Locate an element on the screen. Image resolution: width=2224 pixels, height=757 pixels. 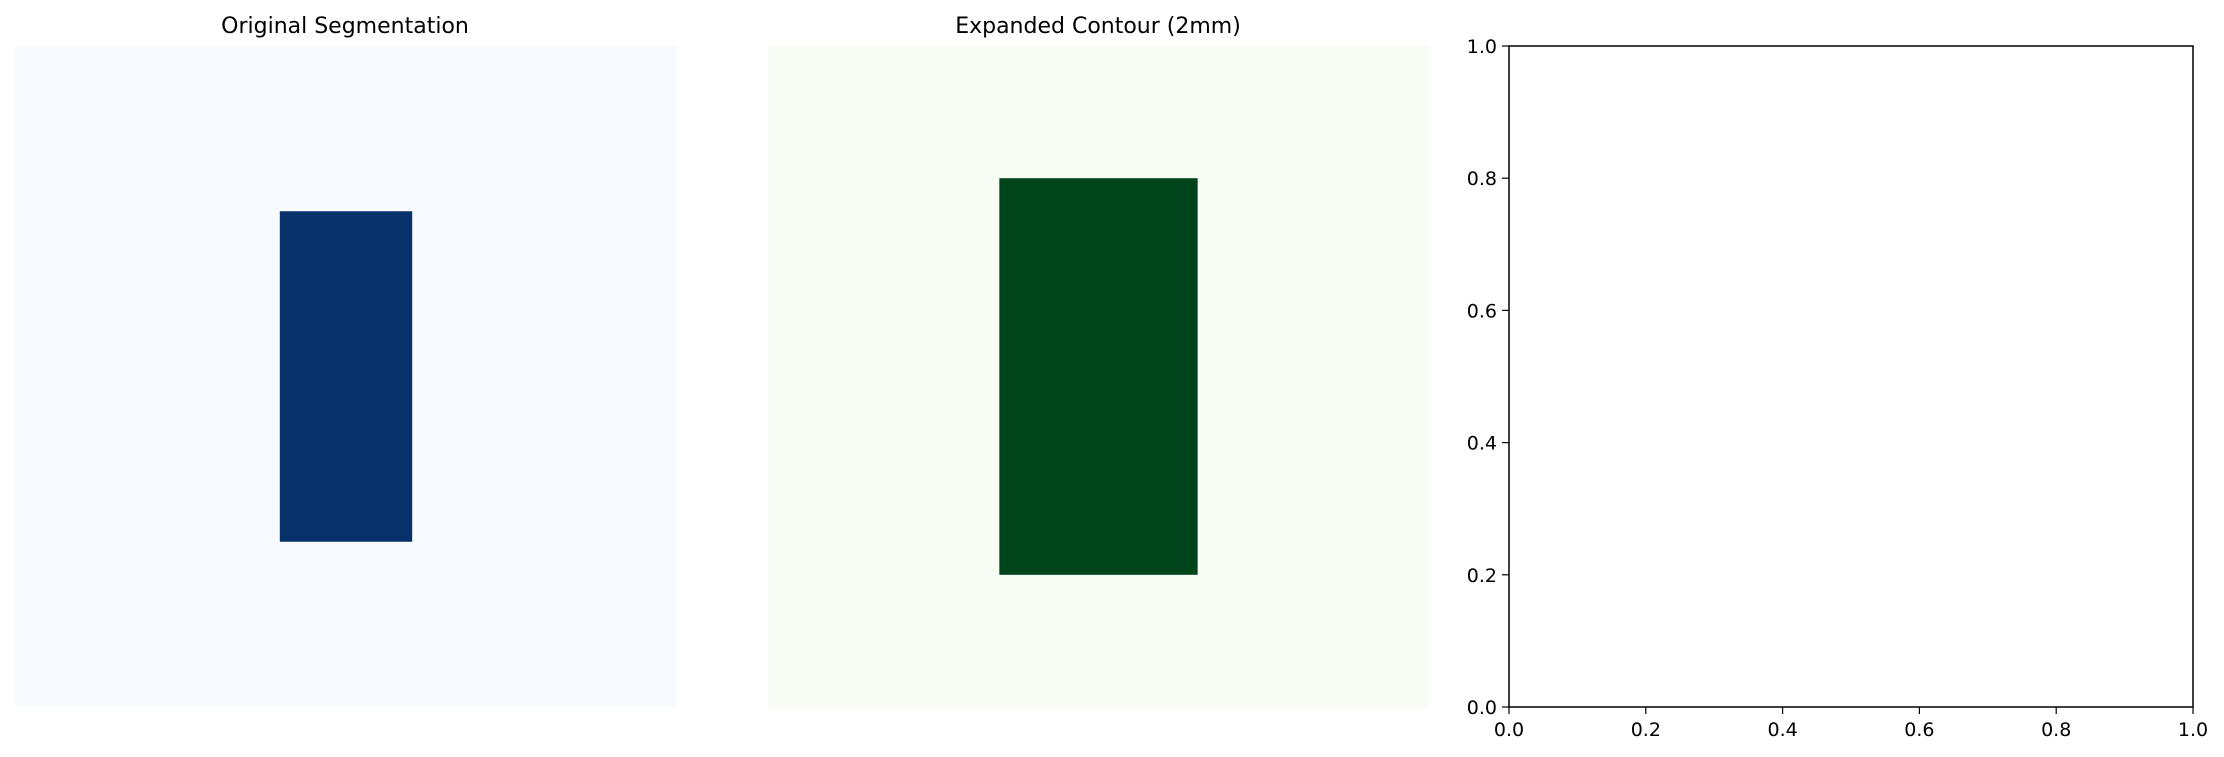
original-segmentation-title: Original Segmentation is located at coordinates (345, 26).